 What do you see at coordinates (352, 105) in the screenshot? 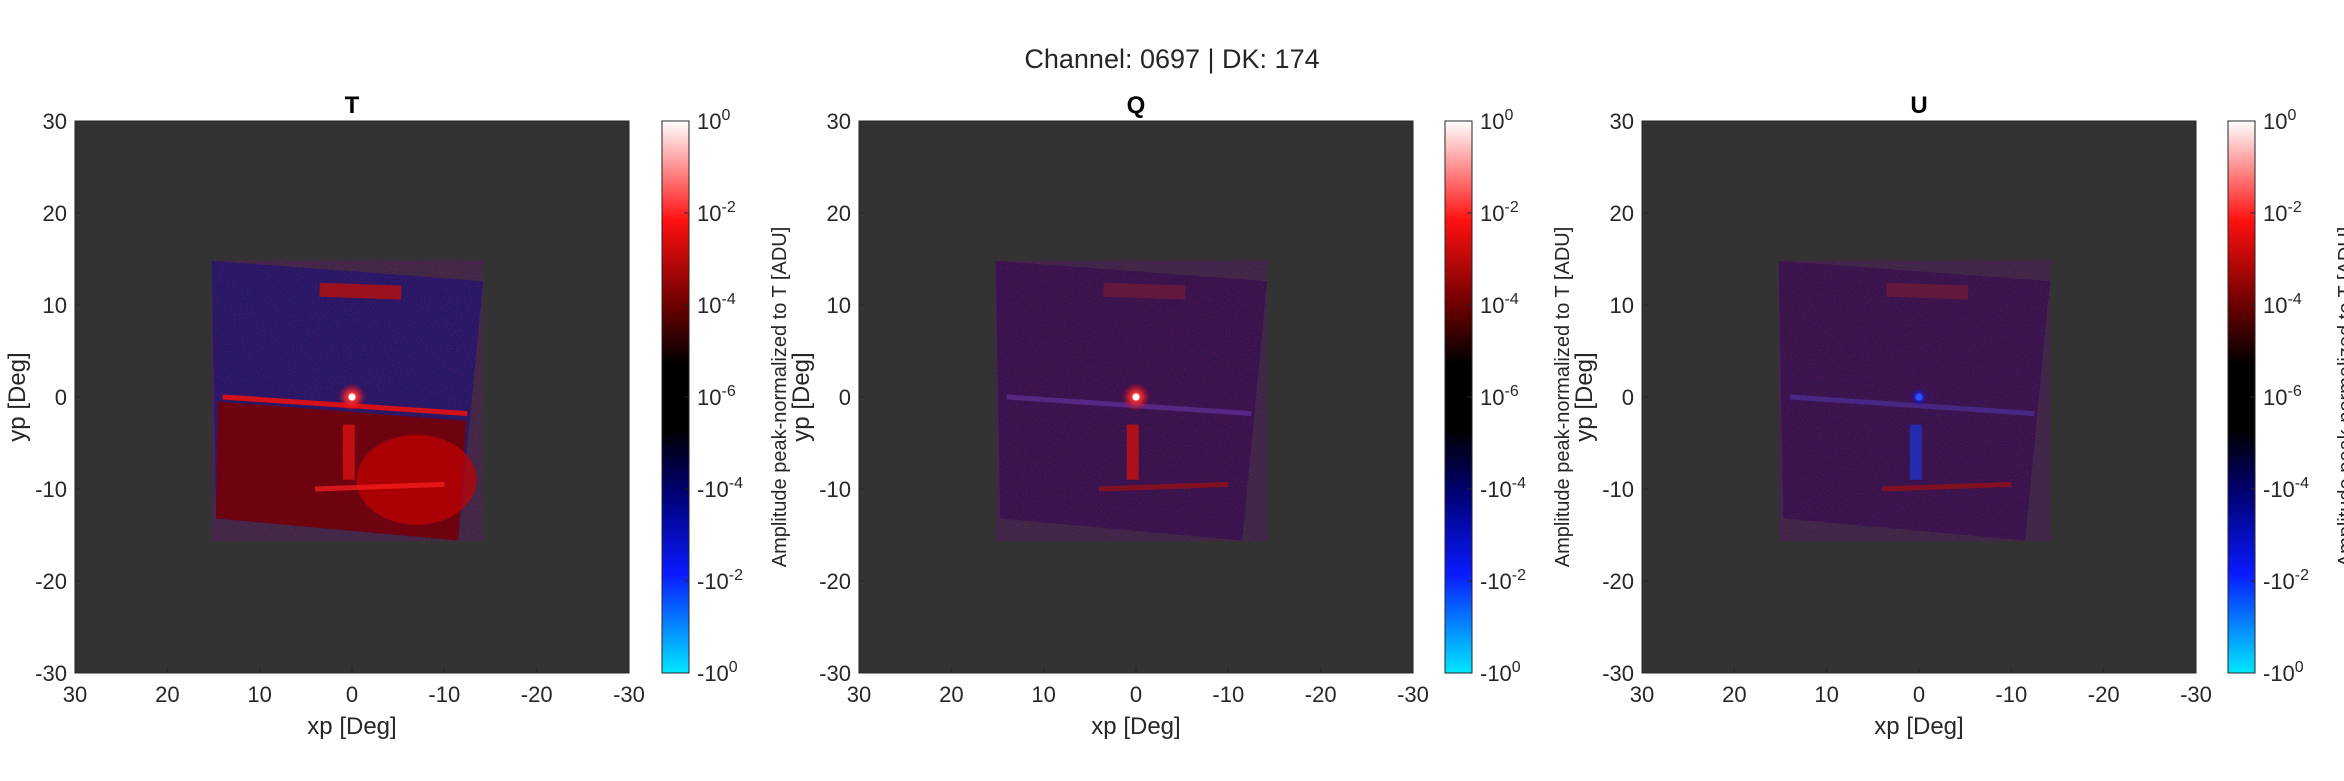
I see `subplot-title: T` at bounding box center [352, 105].